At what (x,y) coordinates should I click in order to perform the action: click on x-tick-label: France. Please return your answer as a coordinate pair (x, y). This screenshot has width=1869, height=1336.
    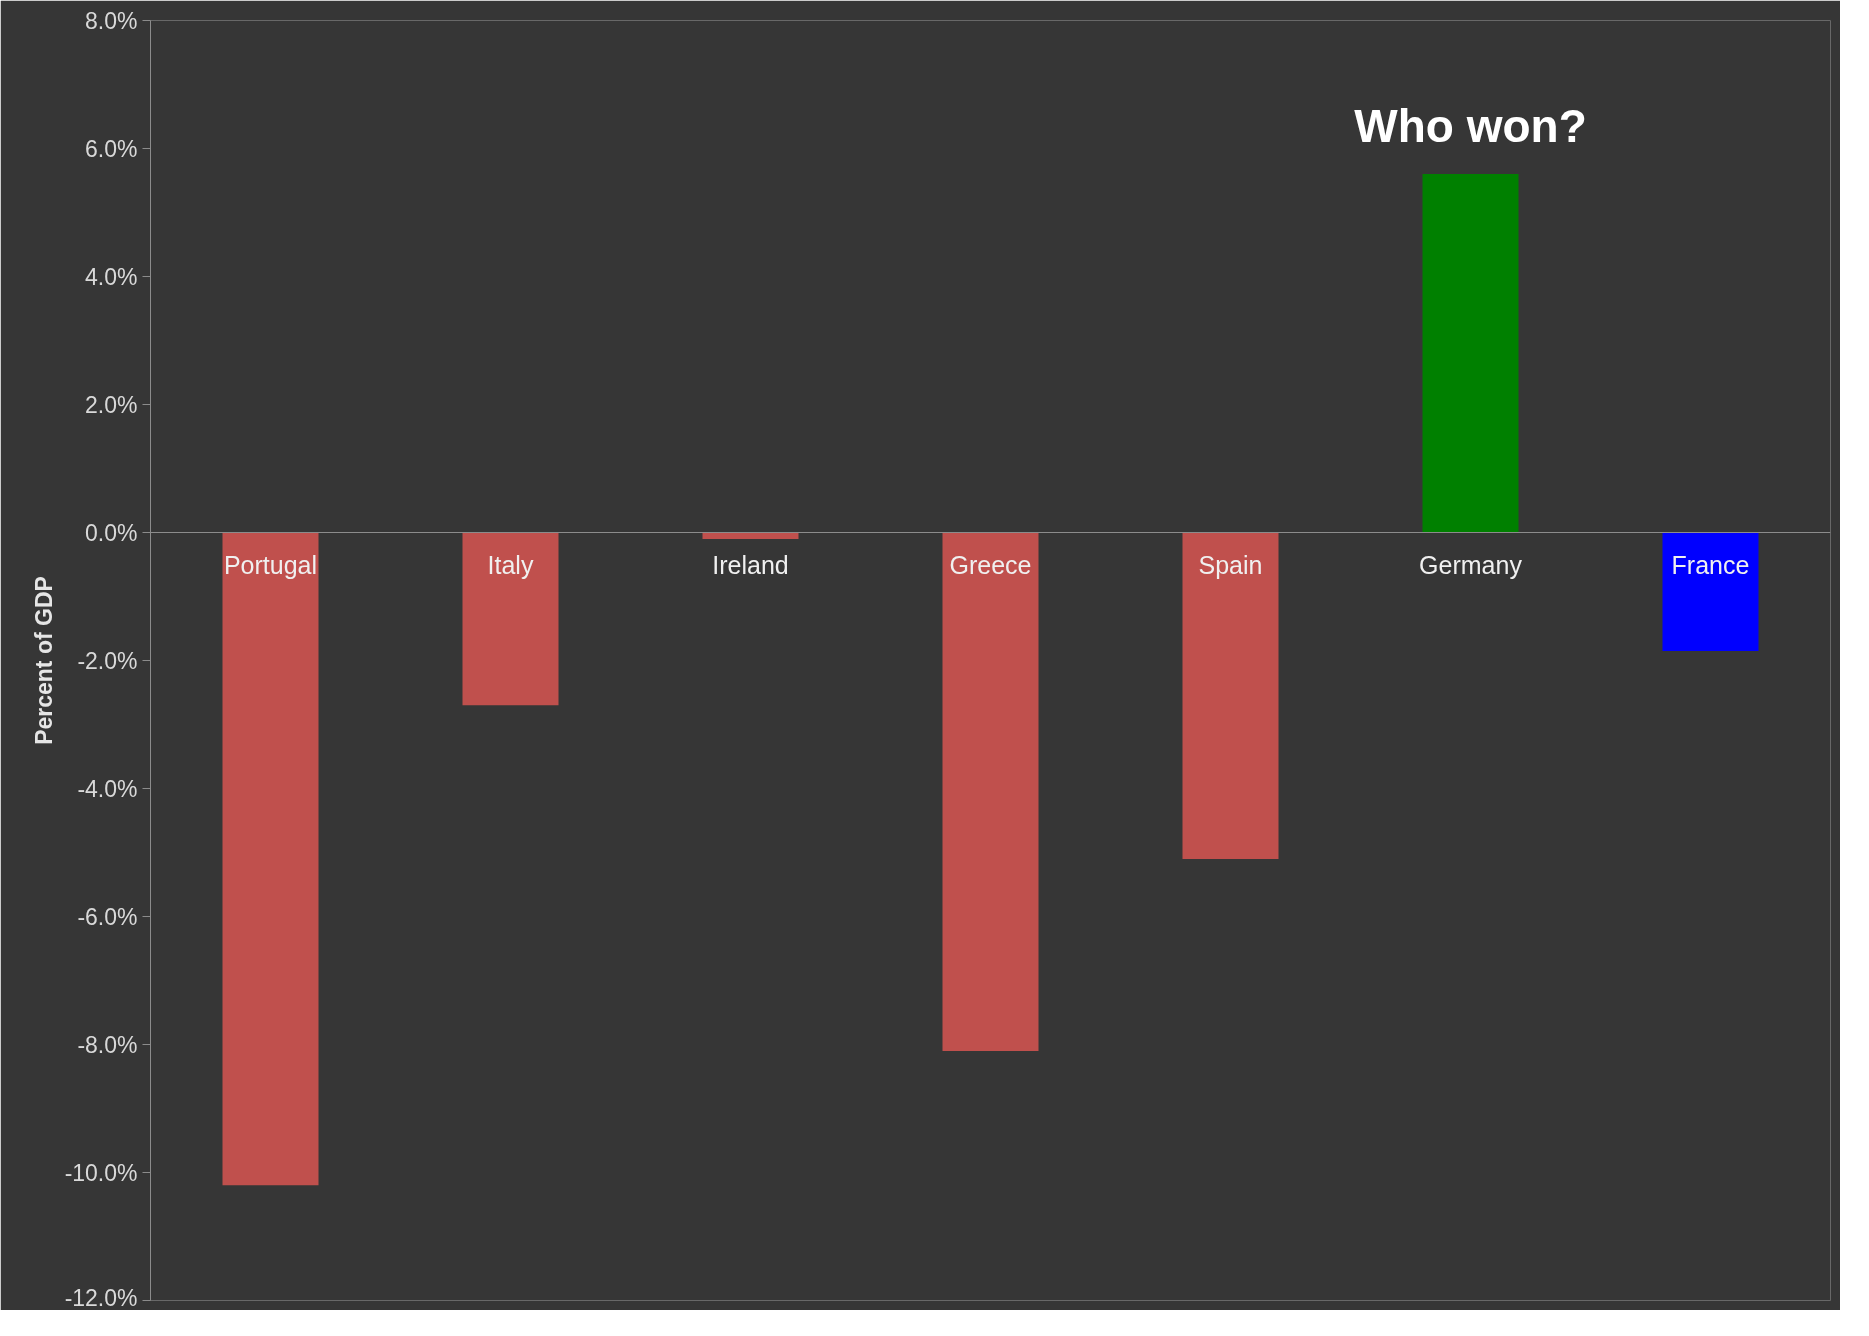
    Looking at the image, I should click on (1710, 564).